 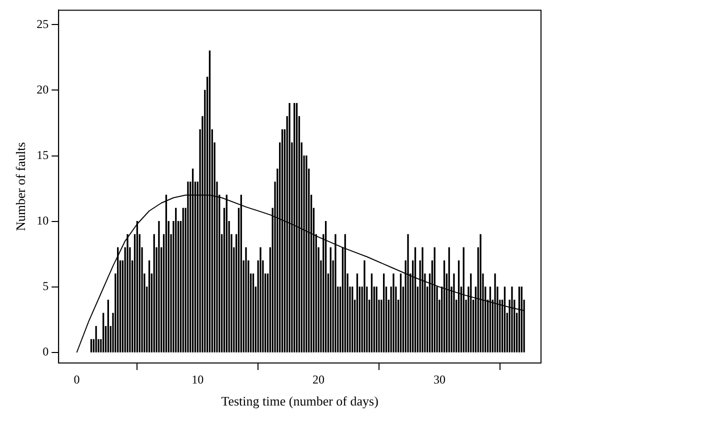 I want to click on y-tick-label: 15, so click(x=42, y=155).